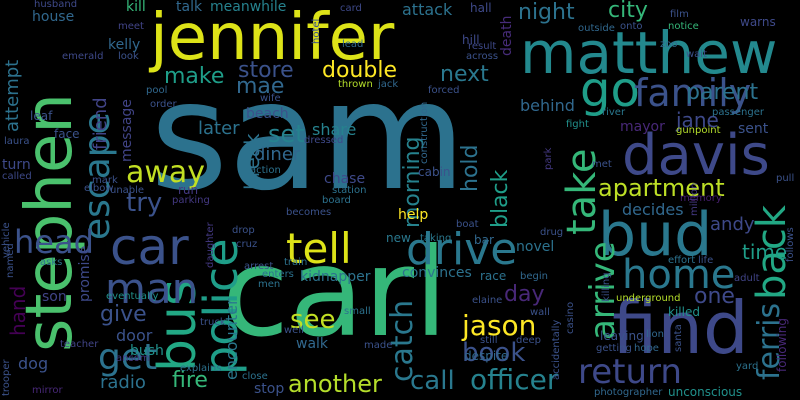 This screenshot has width=800, height=400. I want to click on word-close: close, so click(255, 376).